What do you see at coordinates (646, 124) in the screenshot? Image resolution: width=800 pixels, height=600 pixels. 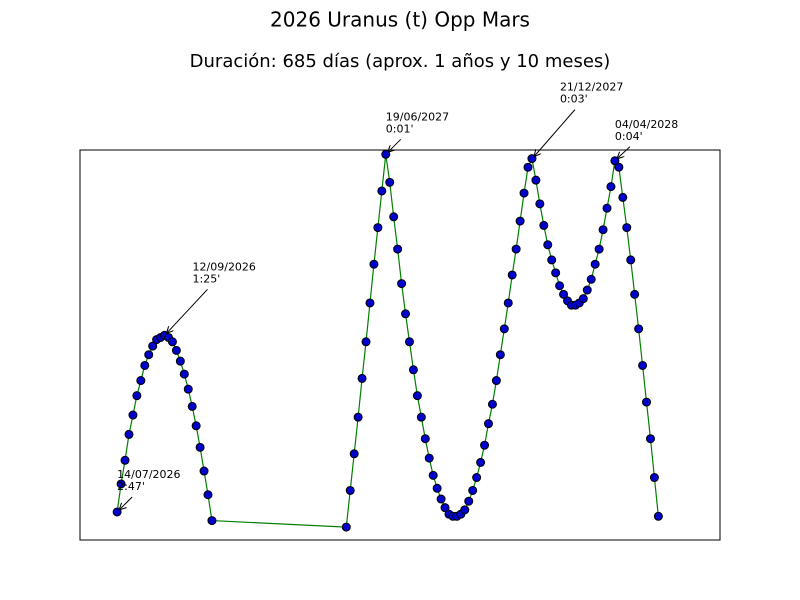 I see `annotation-date: 04/04/2028` at bounding box center [646, 124].